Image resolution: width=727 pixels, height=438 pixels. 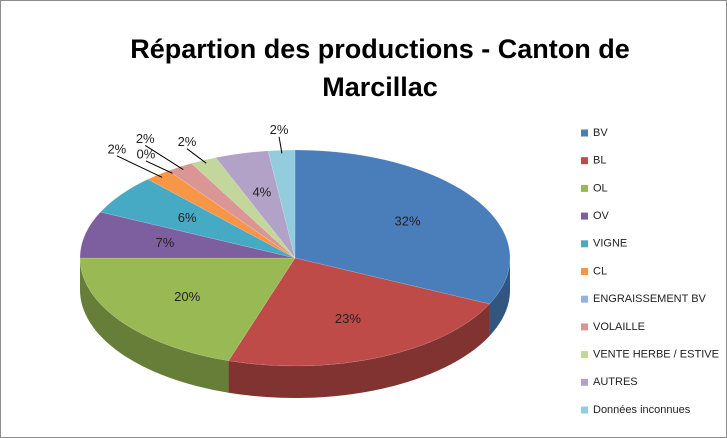 What do you see at coordinates (165, 242) in the screenshot?
I see `data-label: 7%` at bounding box center [165, 242].